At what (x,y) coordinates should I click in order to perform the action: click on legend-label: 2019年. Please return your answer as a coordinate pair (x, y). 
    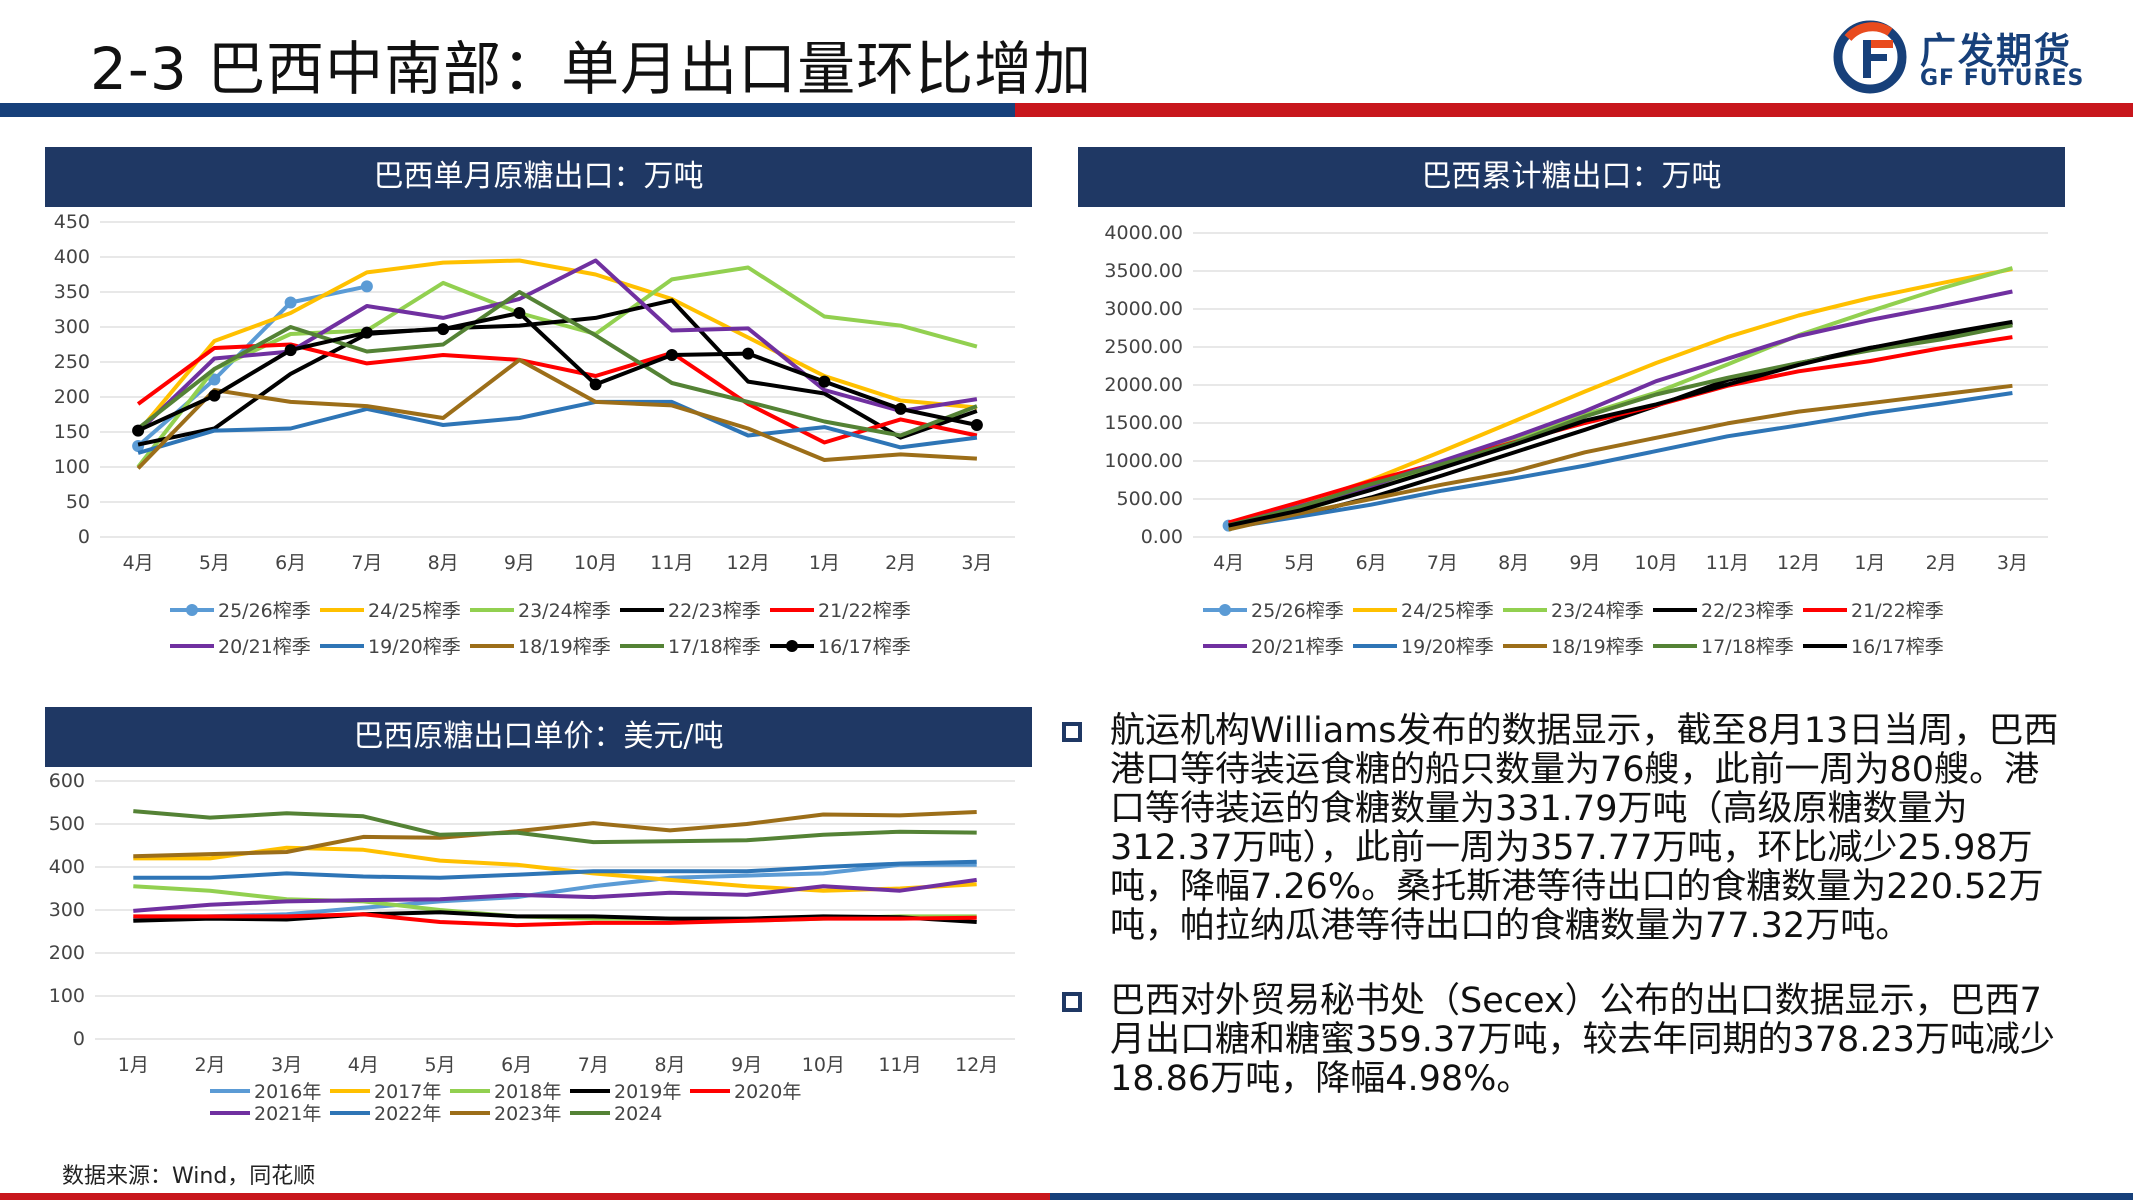
    Looking at the image, I should click on (647, 1092).